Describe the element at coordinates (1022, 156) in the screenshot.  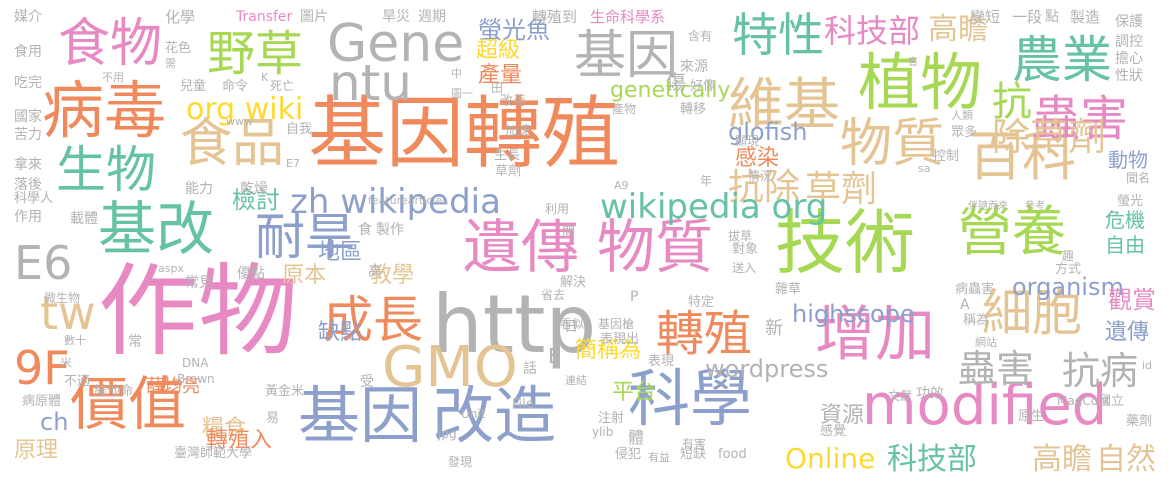
I see `cloud-word: 百科` at that location.